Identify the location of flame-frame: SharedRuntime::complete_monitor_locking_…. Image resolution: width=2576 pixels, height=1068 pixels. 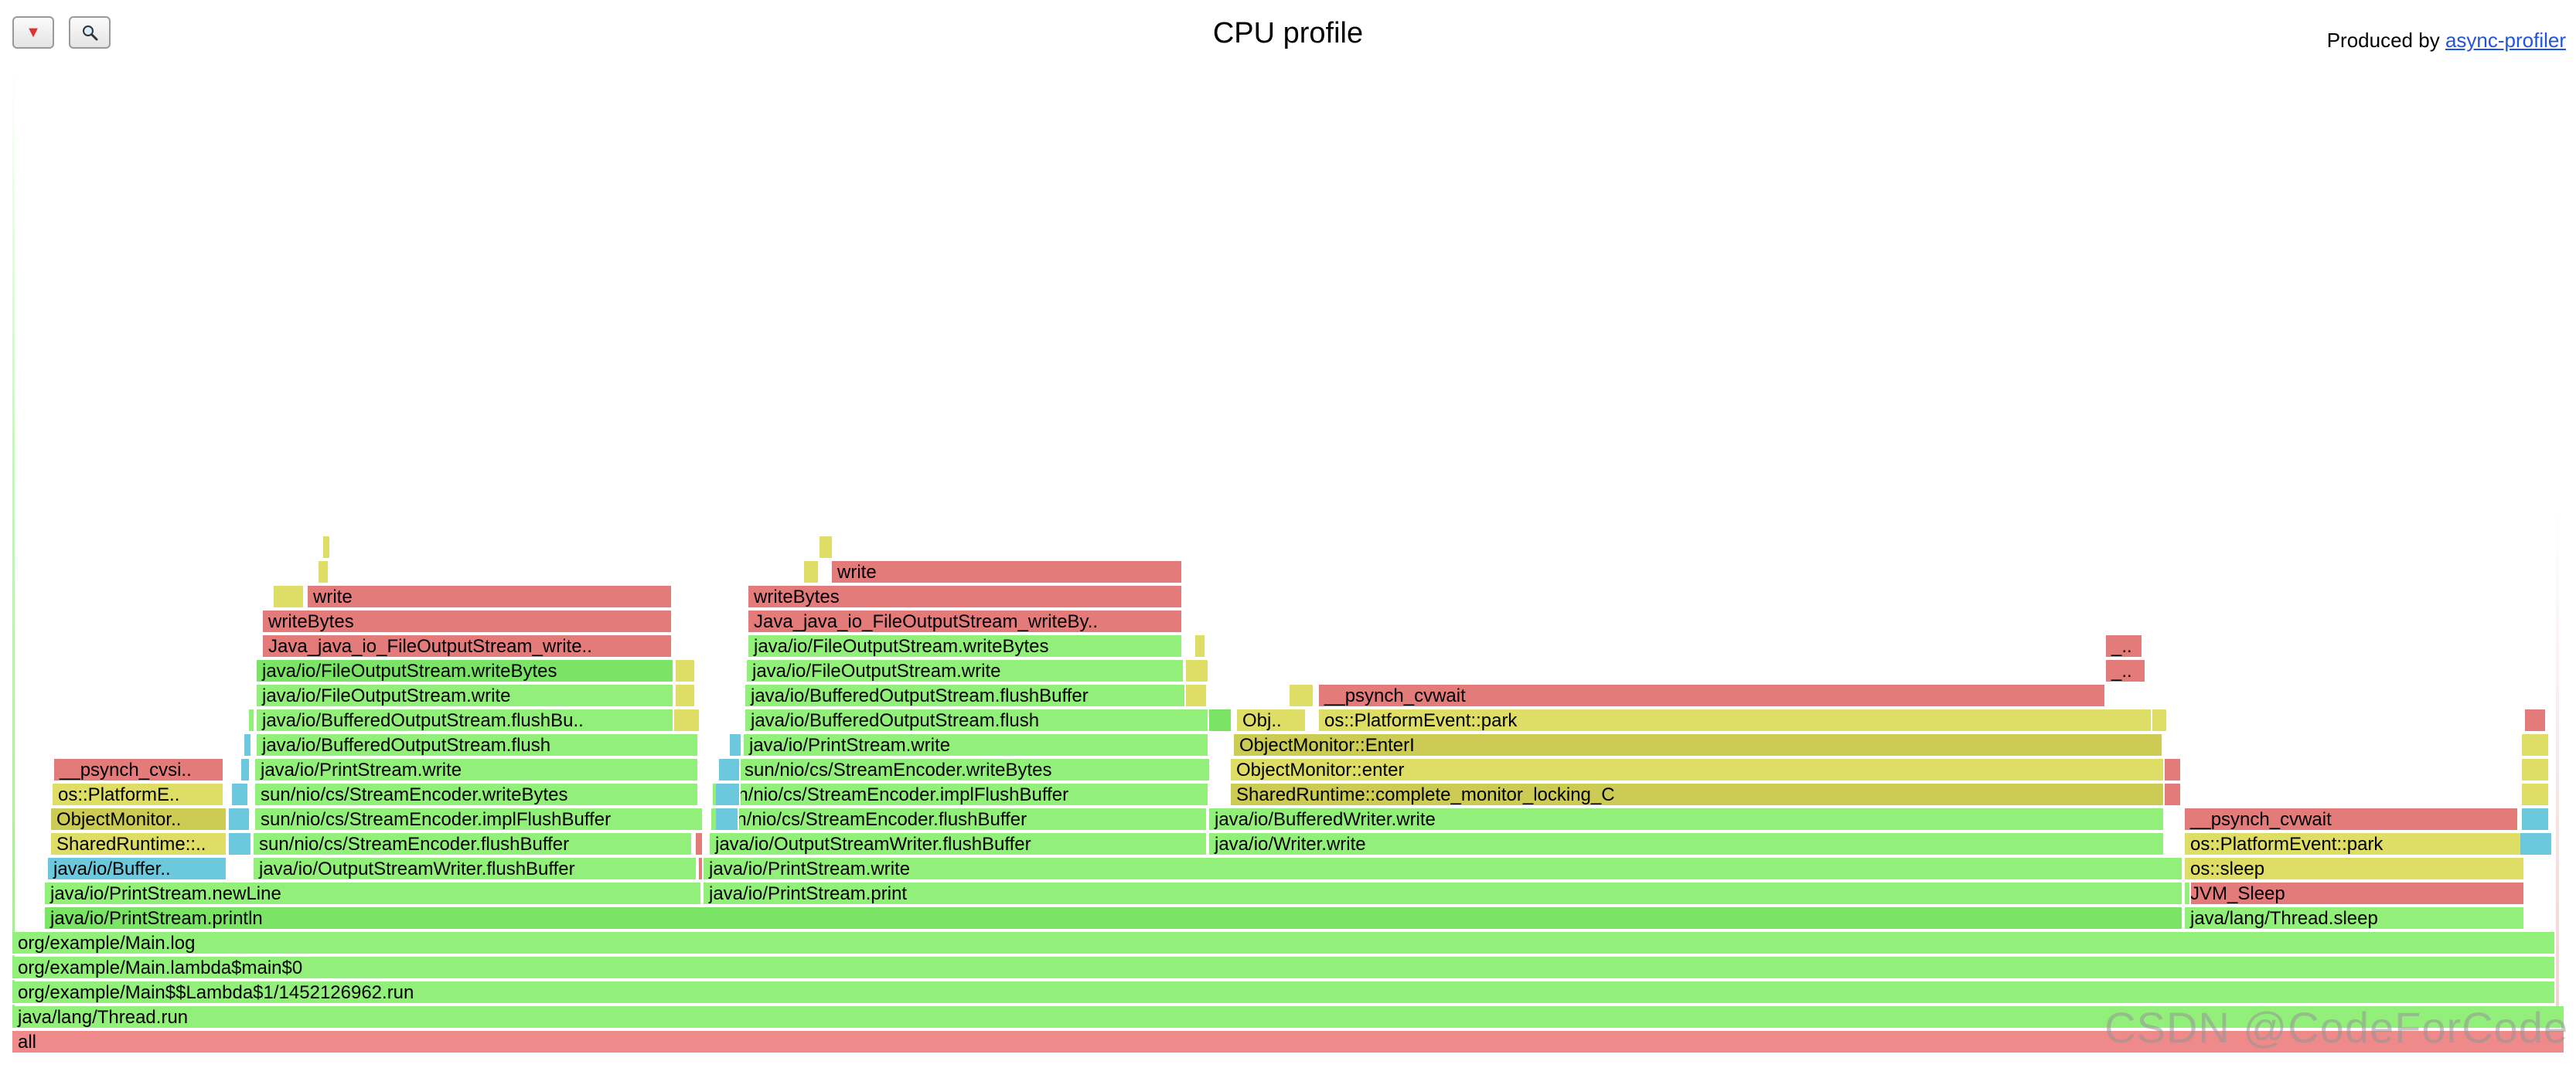
(1698, 795).